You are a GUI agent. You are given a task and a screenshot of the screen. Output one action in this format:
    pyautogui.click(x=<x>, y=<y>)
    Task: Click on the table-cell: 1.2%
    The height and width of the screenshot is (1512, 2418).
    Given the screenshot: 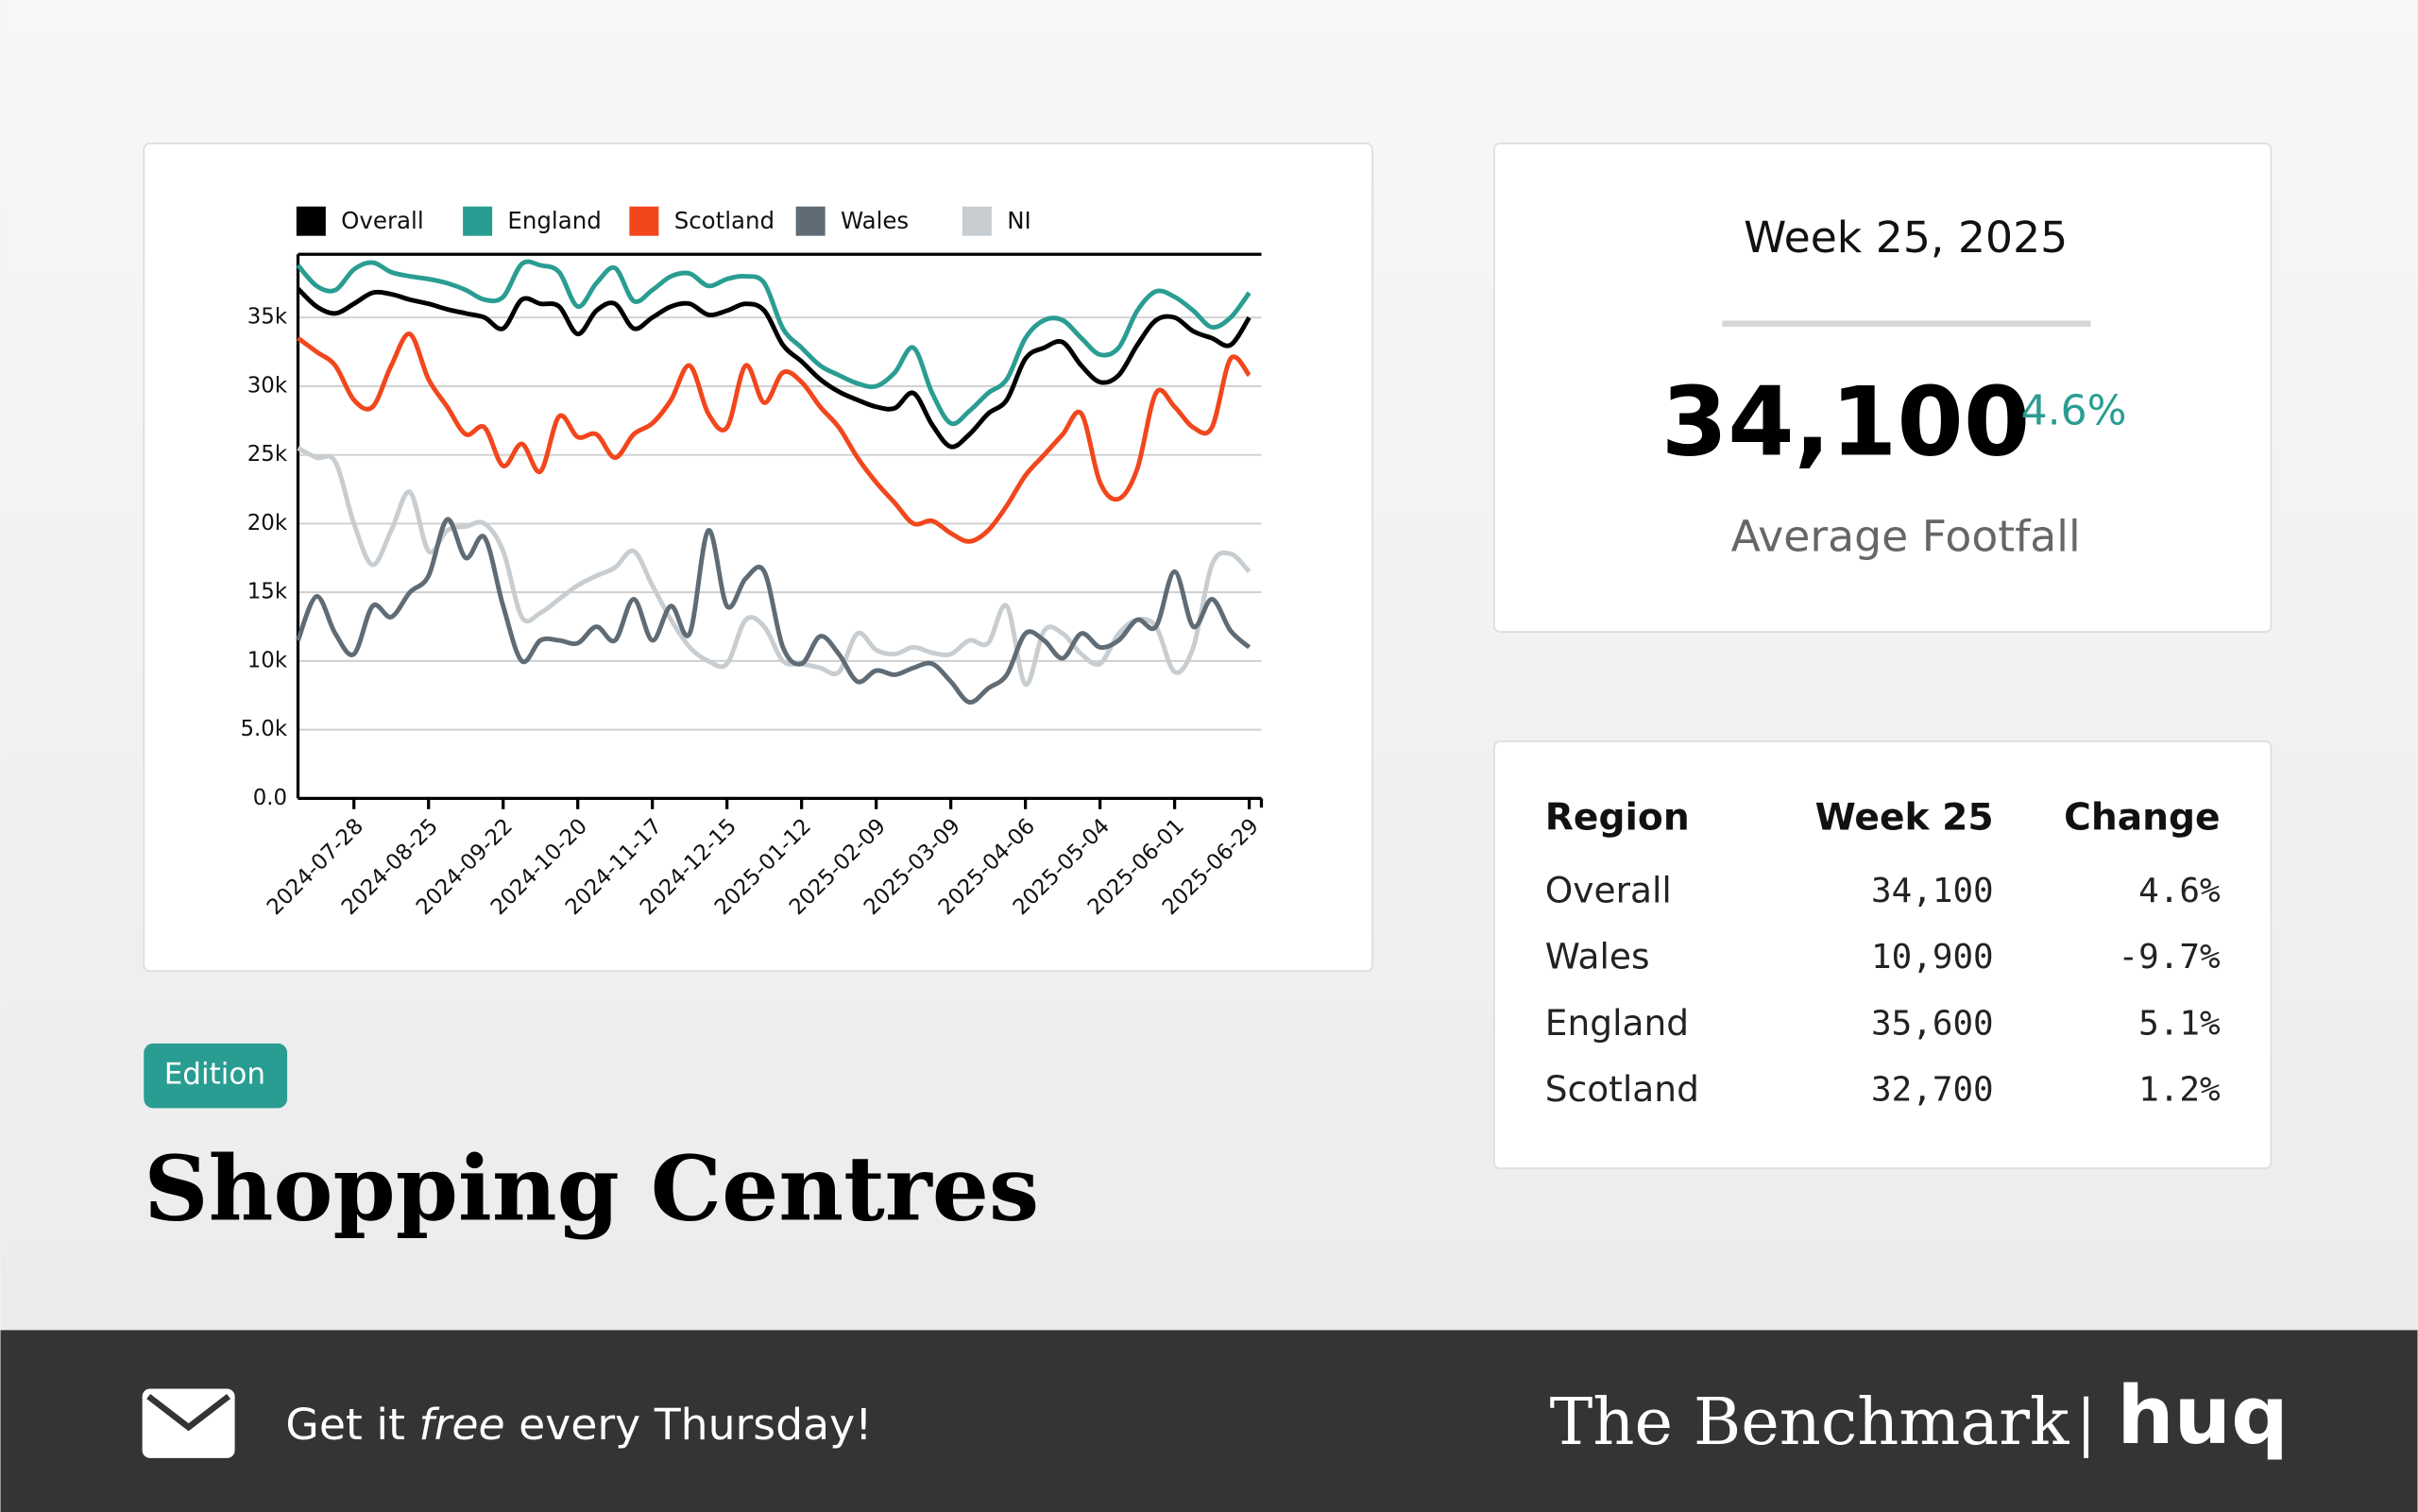 What is the action you would take?
    pyautogui.click(x=2179, y=1089)
    